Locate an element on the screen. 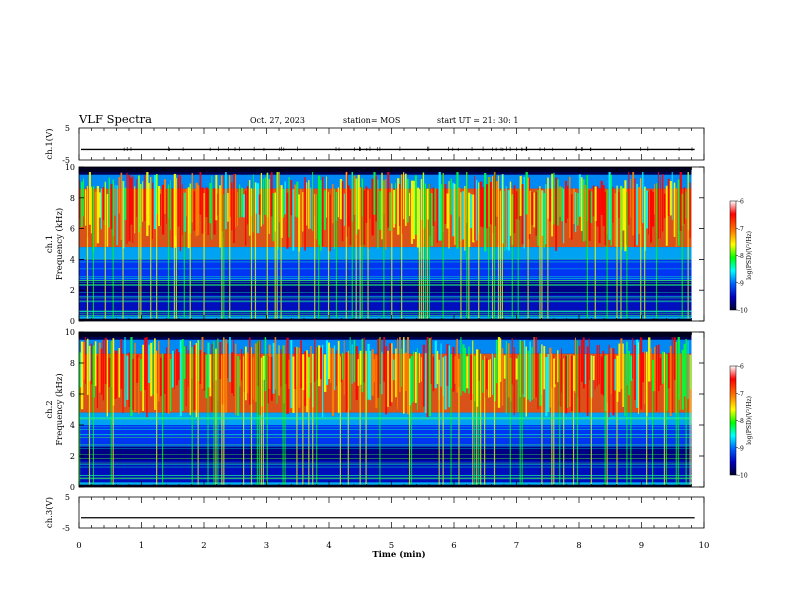 The height and width of the screenshot is (612, 792). ch2-colorbar-tick-label: -7 is located at coordinates (741, 394).